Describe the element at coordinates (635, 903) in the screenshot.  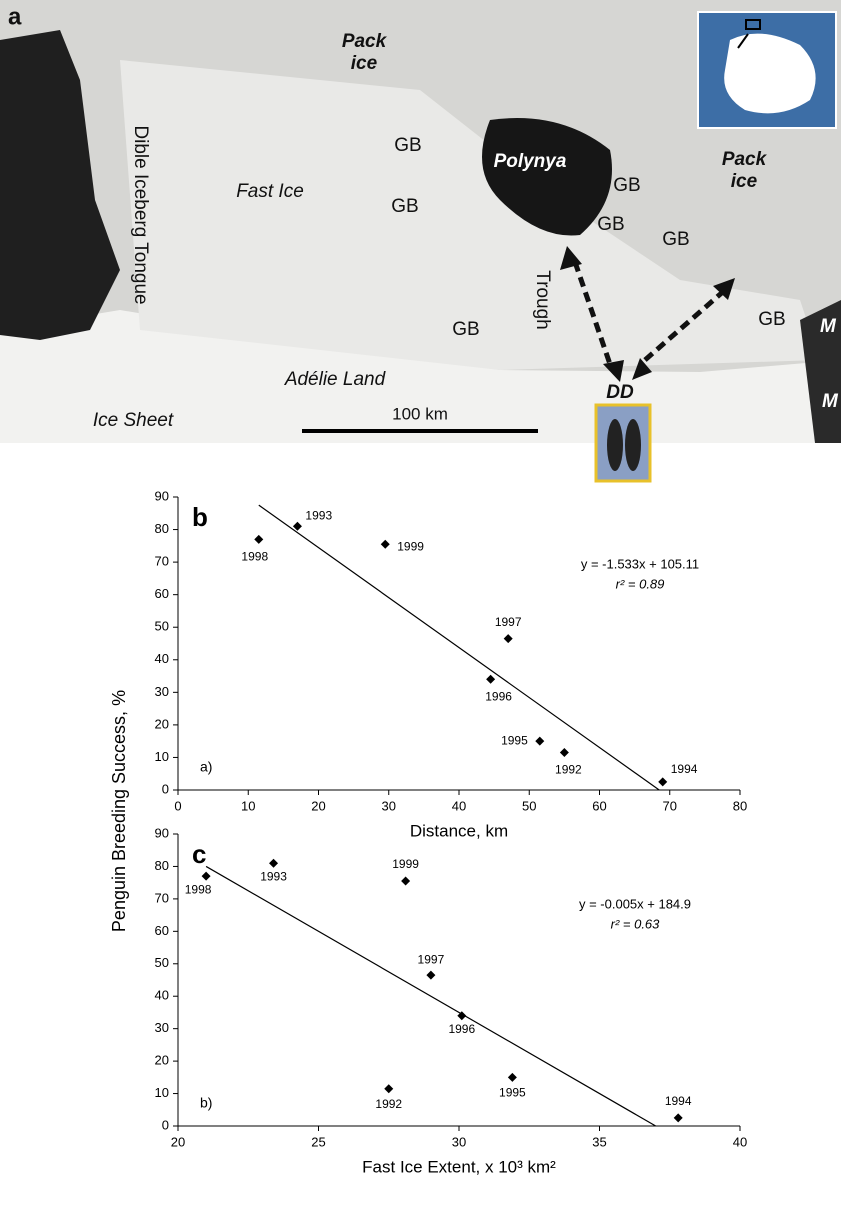
I see `equation: y = -0.005x + 184.9` at that location.